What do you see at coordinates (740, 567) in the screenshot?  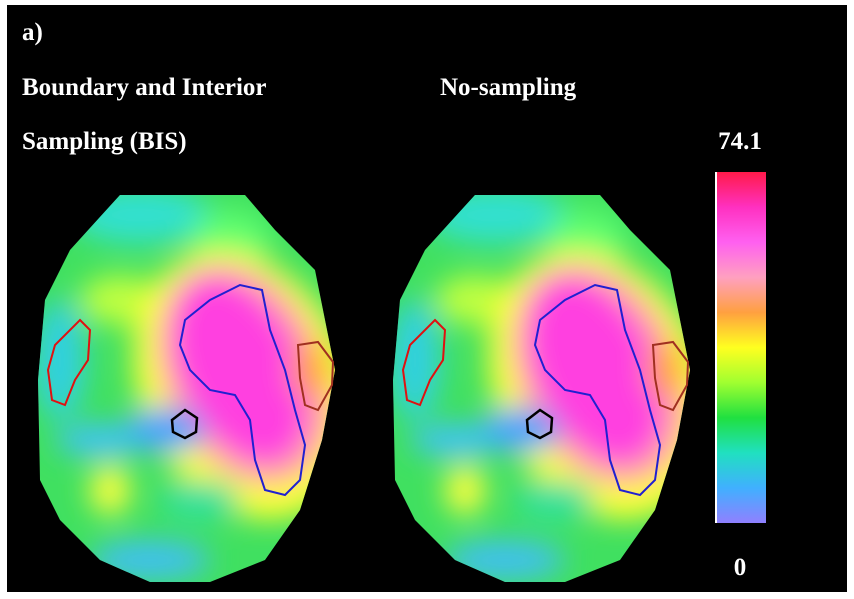 I see `colorbar-min: 0` at bounding box center [740, 567].